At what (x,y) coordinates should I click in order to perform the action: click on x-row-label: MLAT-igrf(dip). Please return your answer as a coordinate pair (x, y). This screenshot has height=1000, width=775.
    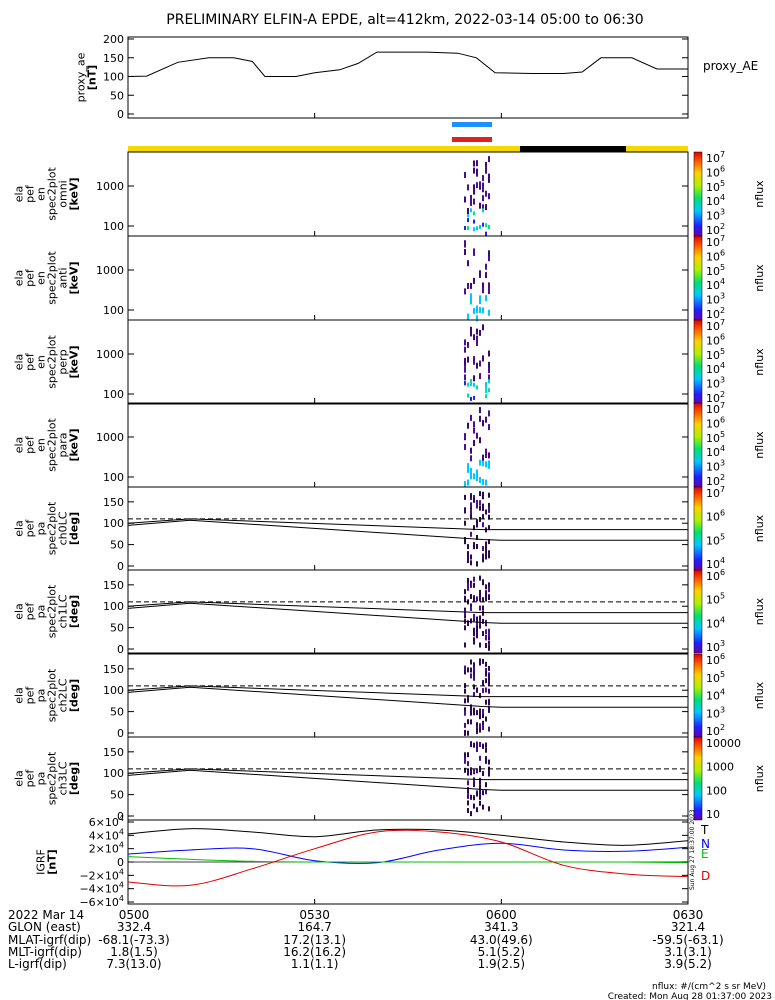
    Looking at the image, I should click on (49, 940).